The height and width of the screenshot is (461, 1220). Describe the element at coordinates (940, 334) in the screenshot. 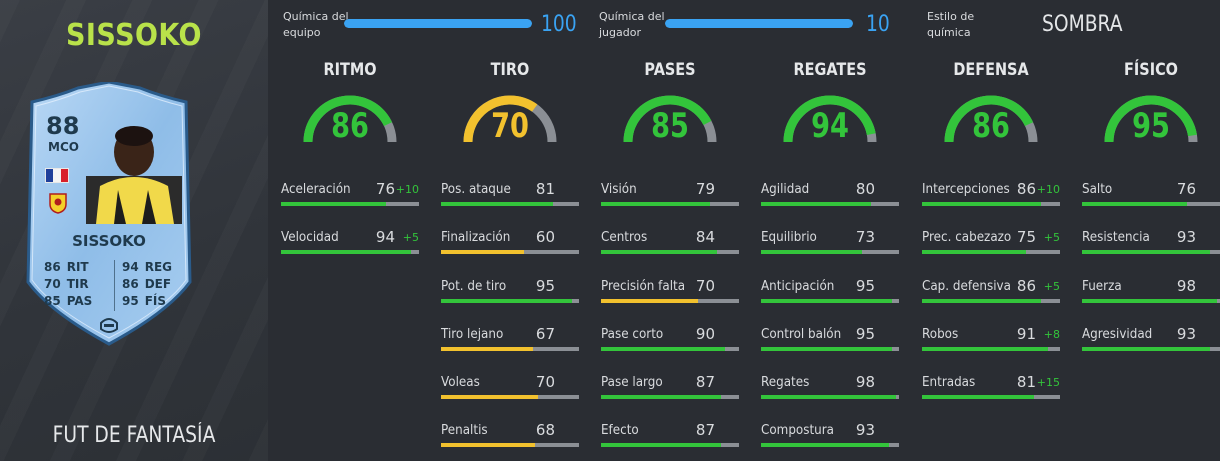

I see `stat-name: Robos` at that location.